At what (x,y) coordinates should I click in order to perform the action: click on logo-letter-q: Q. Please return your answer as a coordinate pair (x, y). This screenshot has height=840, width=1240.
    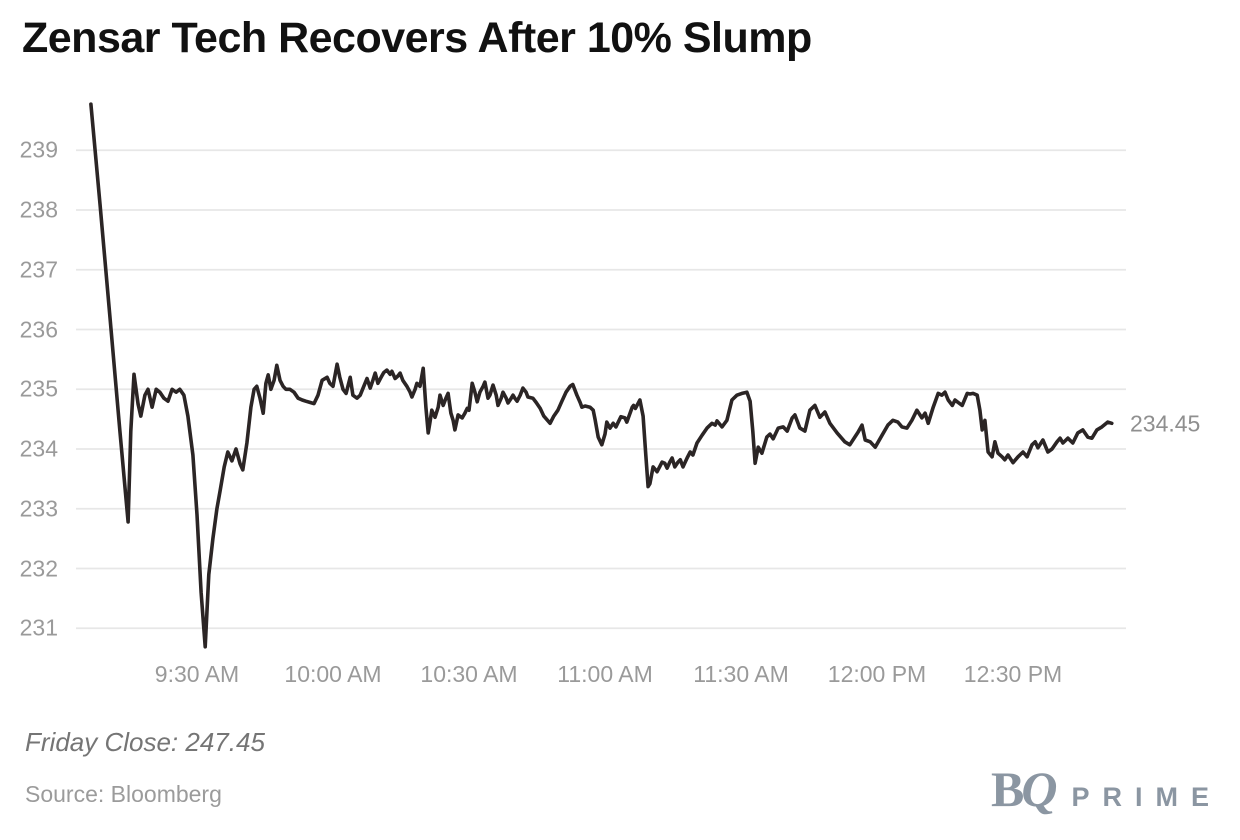
    Looking at the image, I should click on (1039, 789).